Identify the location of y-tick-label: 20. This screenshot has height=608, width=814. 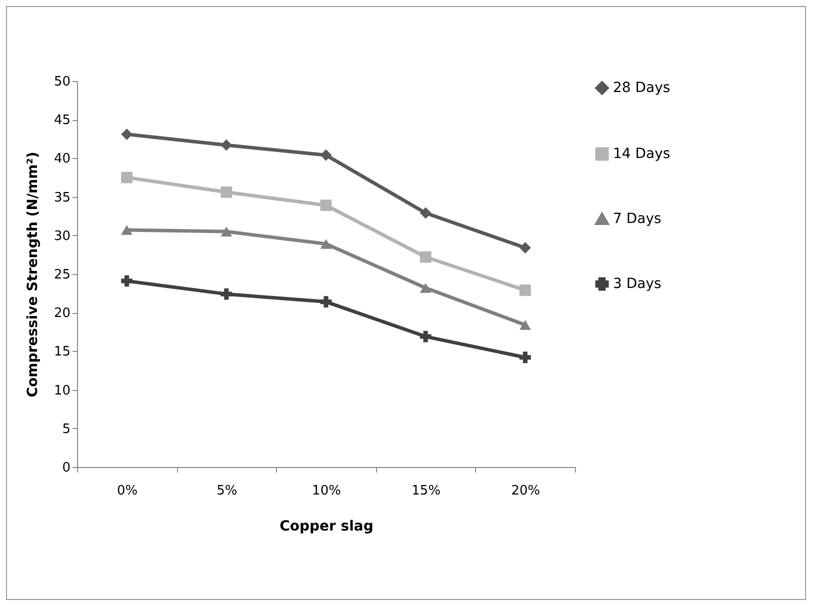
(62, 314).